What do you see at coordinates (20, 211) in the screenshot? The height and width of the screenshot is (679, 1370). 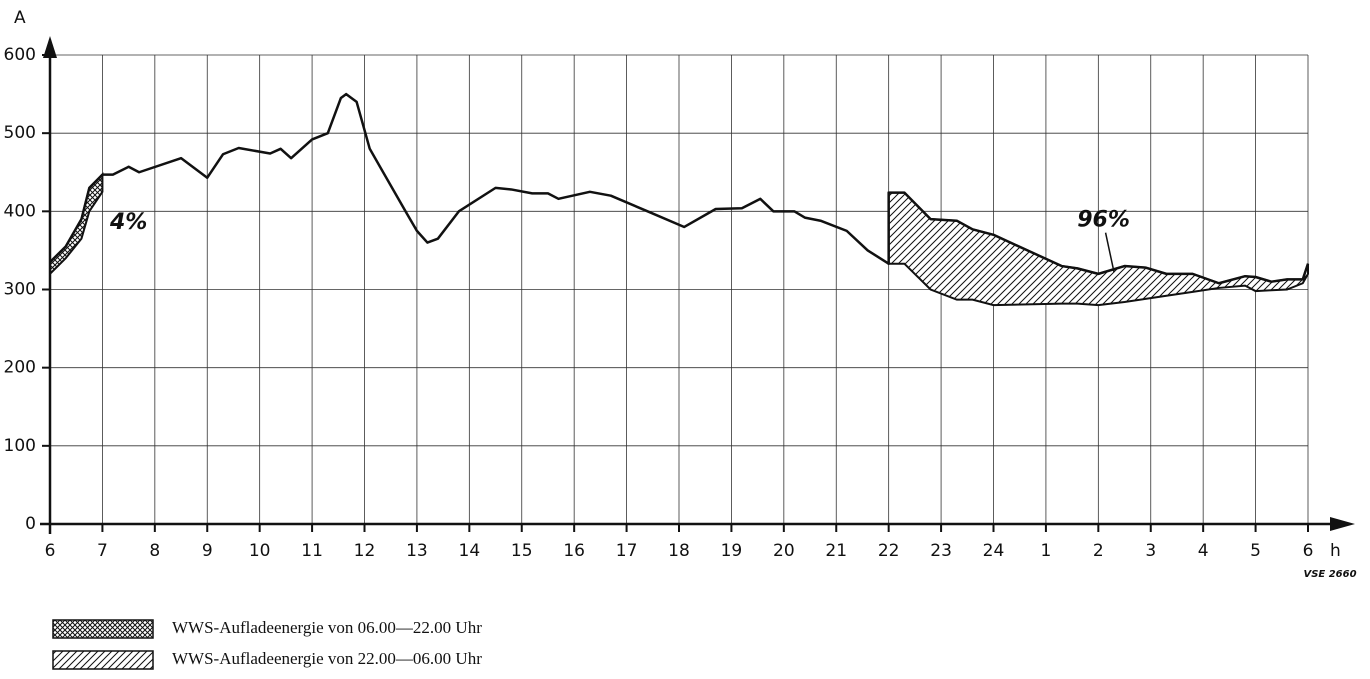 I see `y-tick-label: 400` at bounding box center [20, 211].